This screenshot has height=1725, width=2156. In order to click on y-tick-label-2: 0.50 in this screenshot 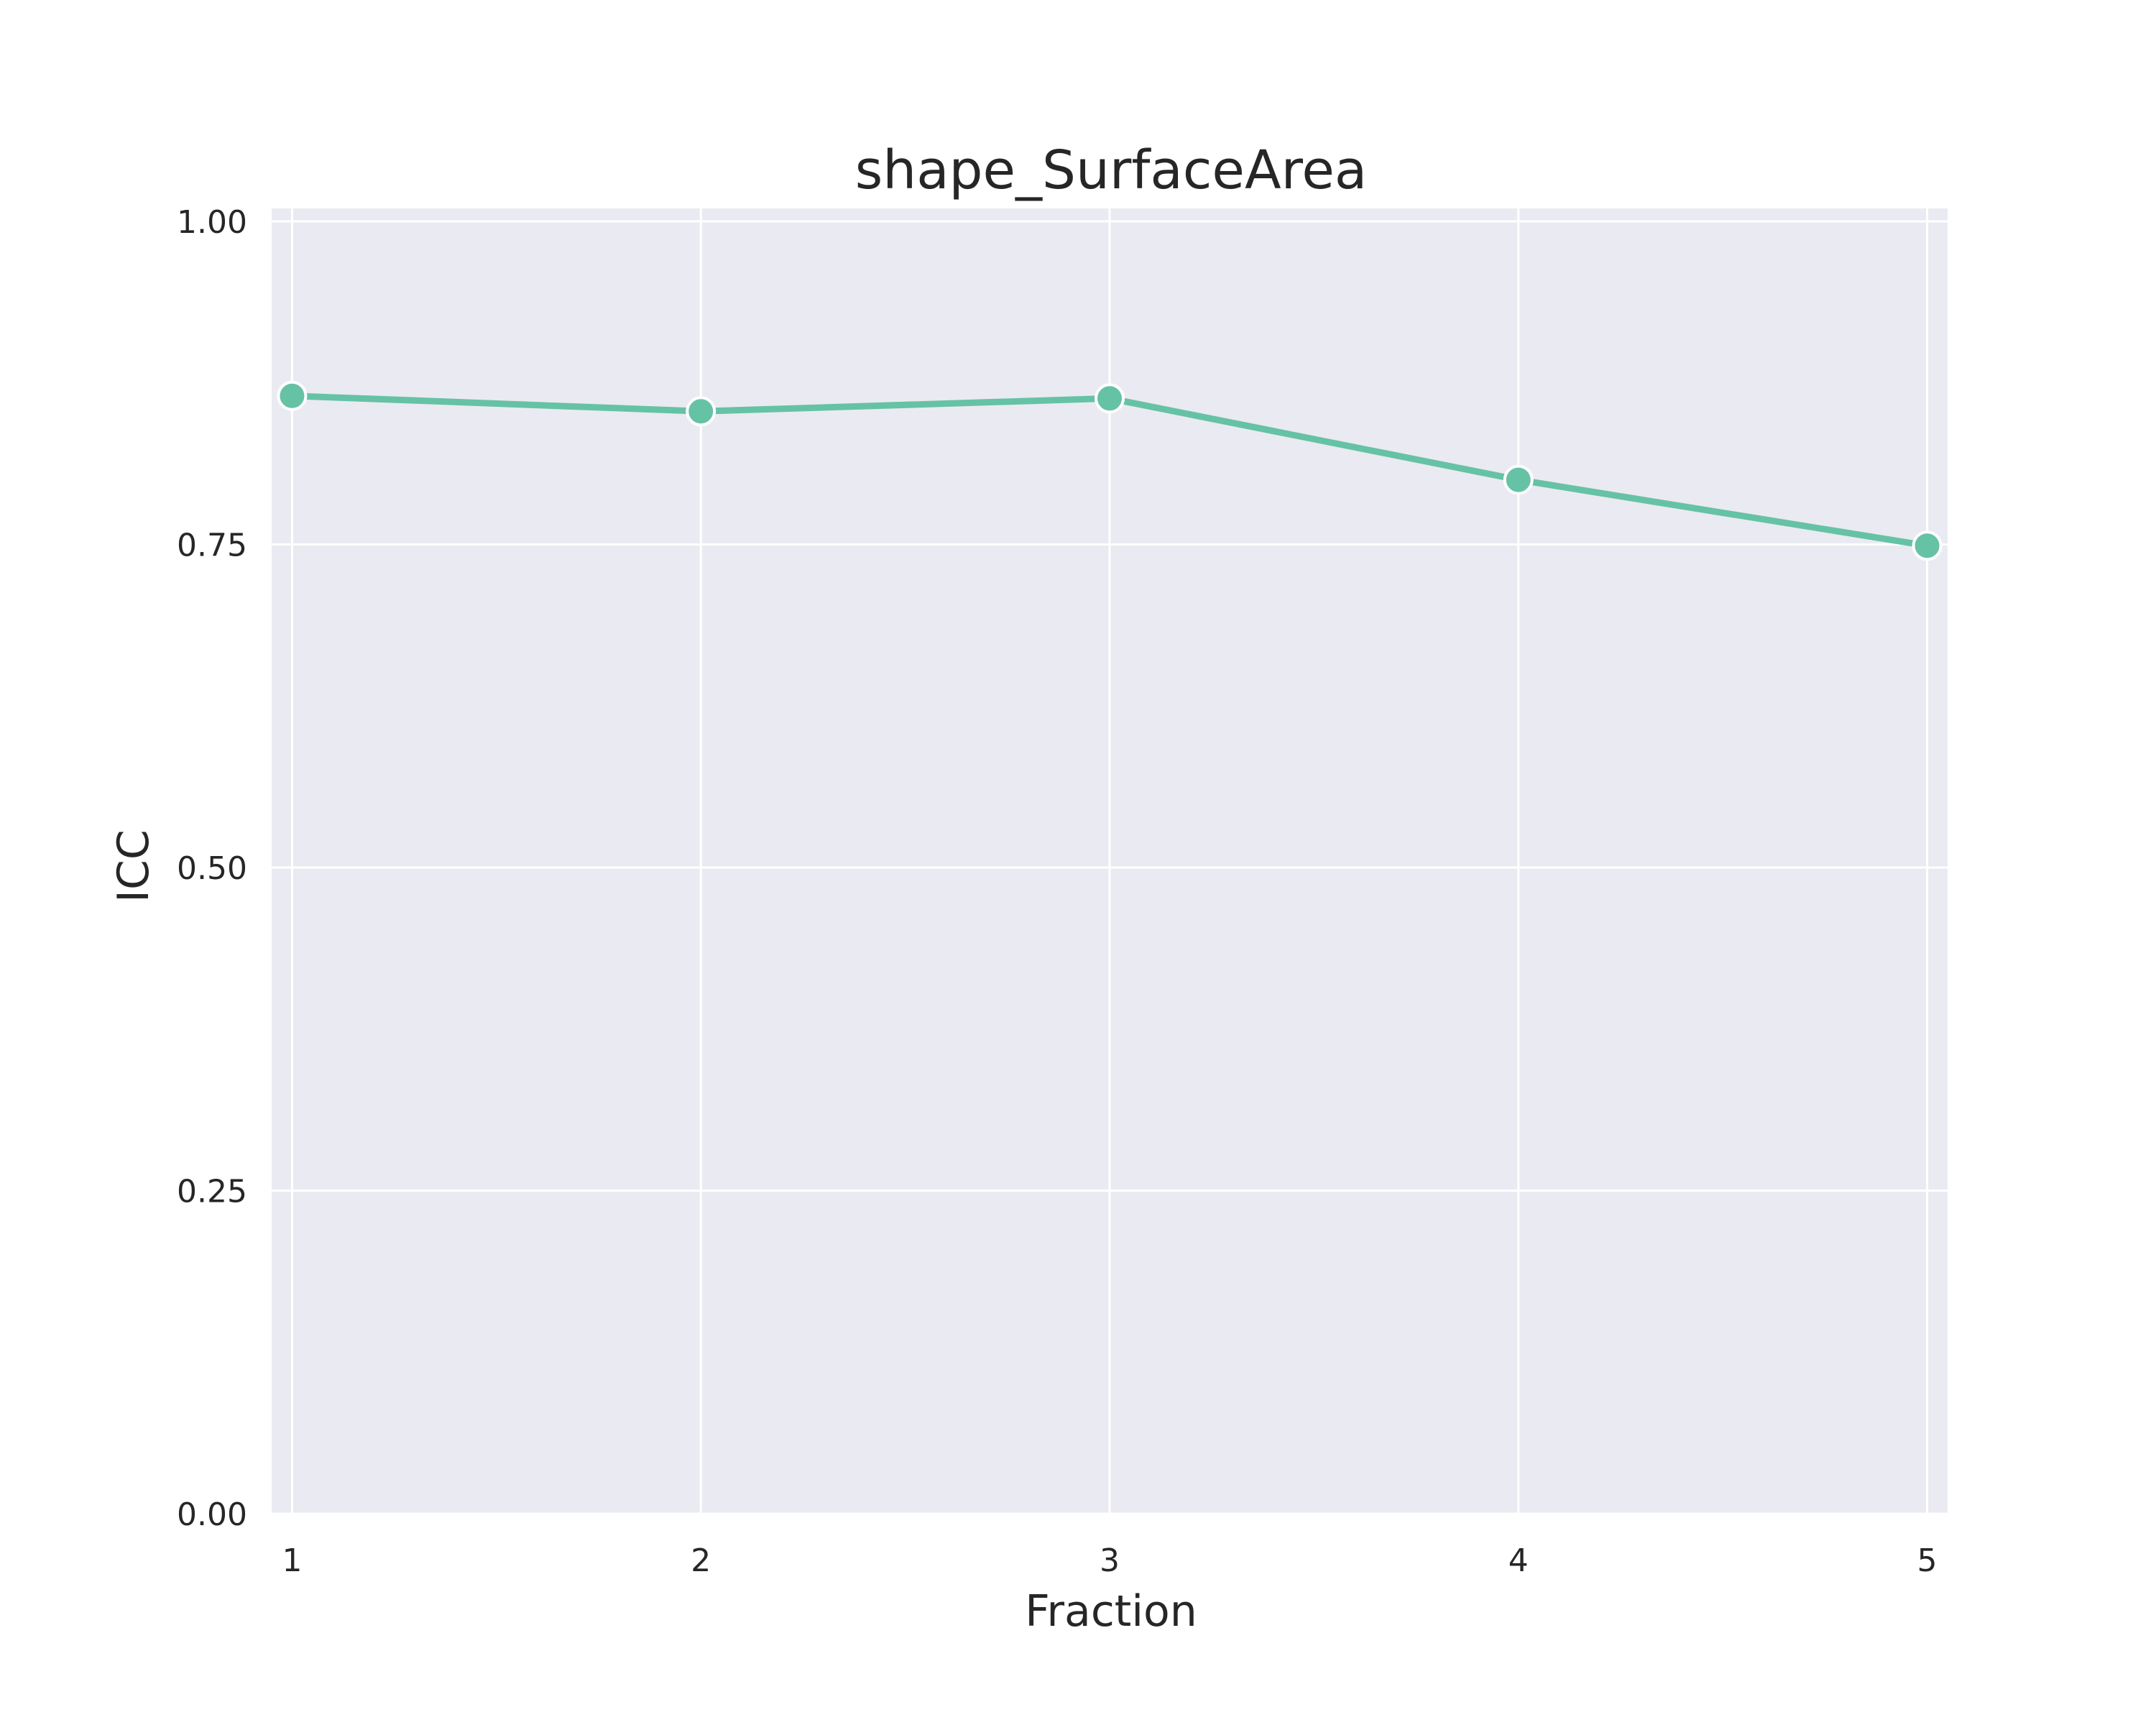, I will do `click(212, 868)`.